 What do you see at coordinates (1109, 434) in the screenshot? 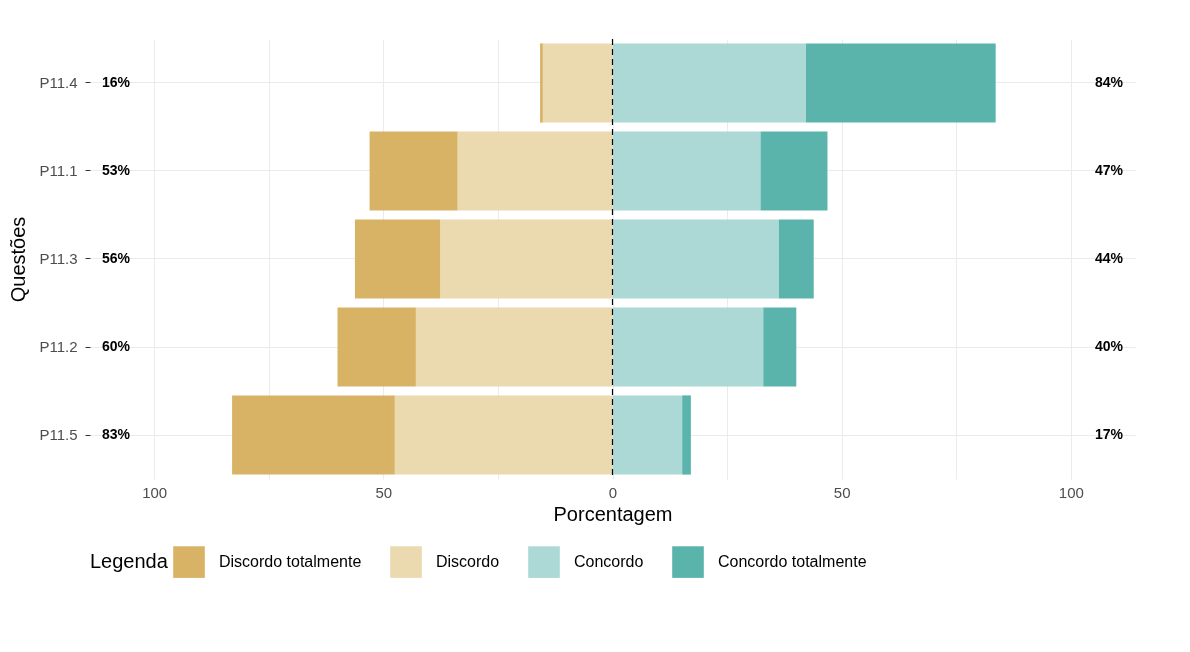
I see `annotation: 17%` at bounding box center [1109, 434].